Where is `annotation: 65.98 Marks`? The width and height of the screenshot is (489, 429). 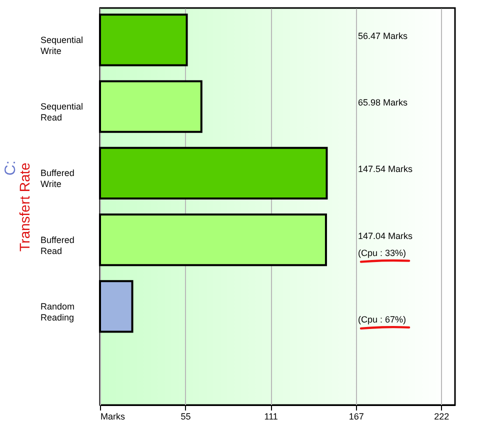 annotation: 65.98 Marks is located at coordinates (383, 103).